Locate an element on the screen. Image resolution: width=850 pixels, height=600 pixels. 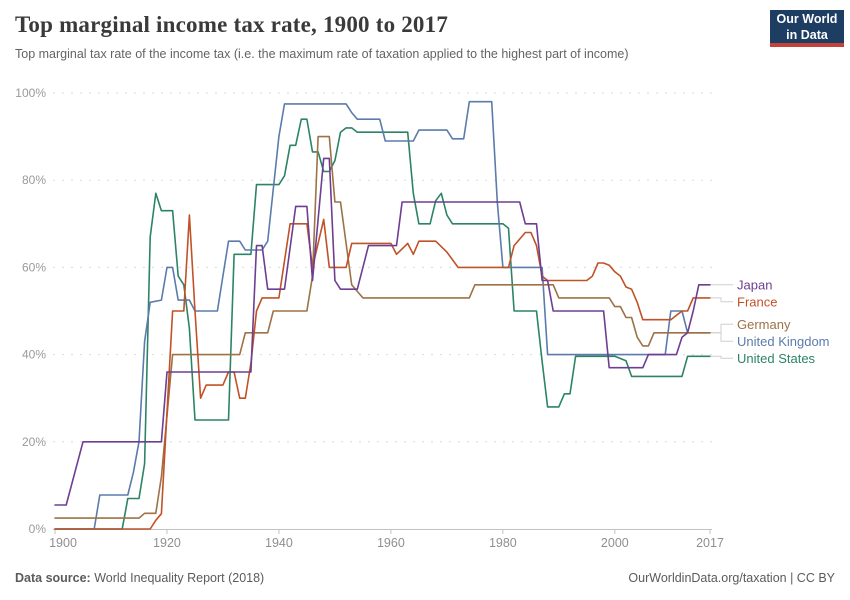
legend-label-united-states: United States is located at coordinates (776, 358).